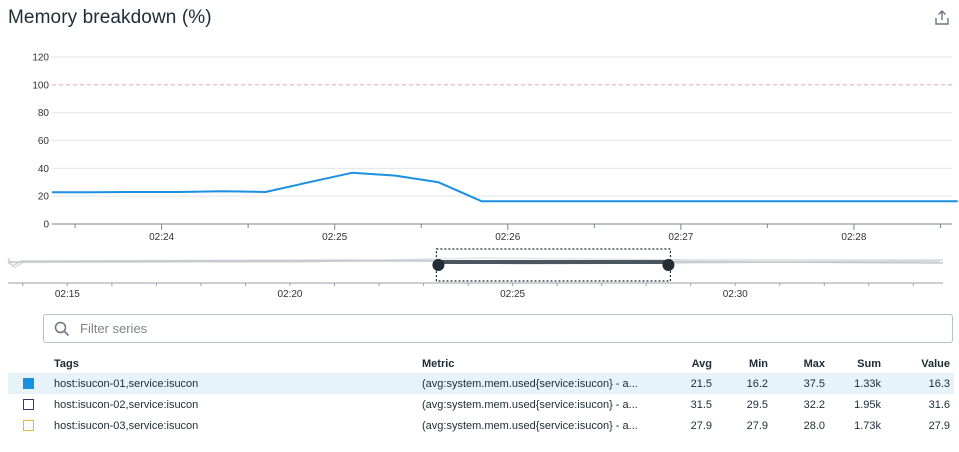 This screenshot has height=452, width=959. I want to click on legend-header-swatch, so click(31, 364).